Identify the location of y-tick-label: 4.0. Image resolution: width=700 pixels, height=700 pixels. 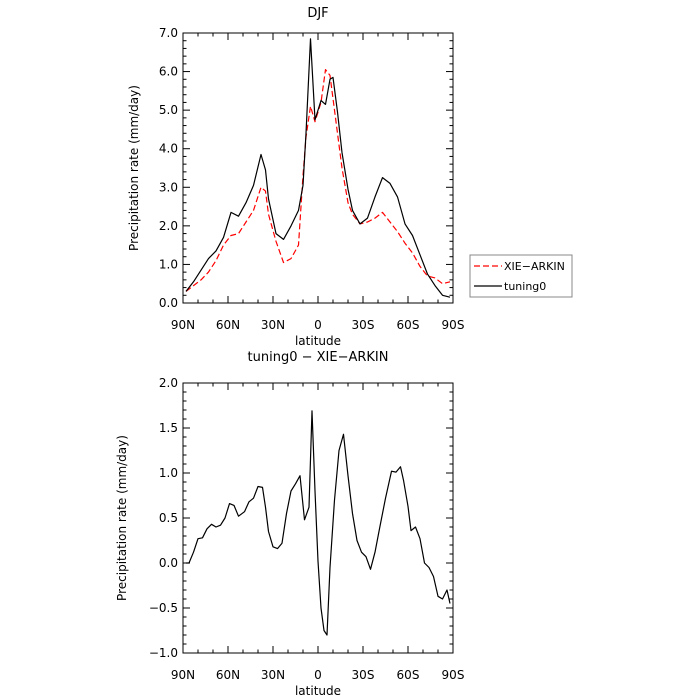
(168, 149).